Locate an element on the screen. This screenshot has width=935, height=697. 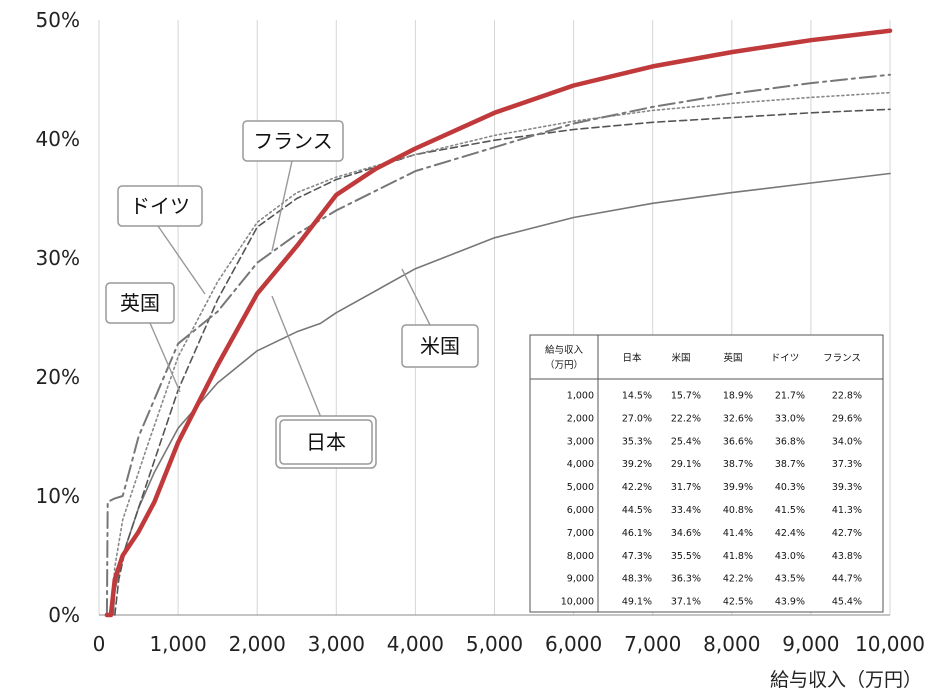
table-cell: 47.3% is located at coordinates (637, 556).